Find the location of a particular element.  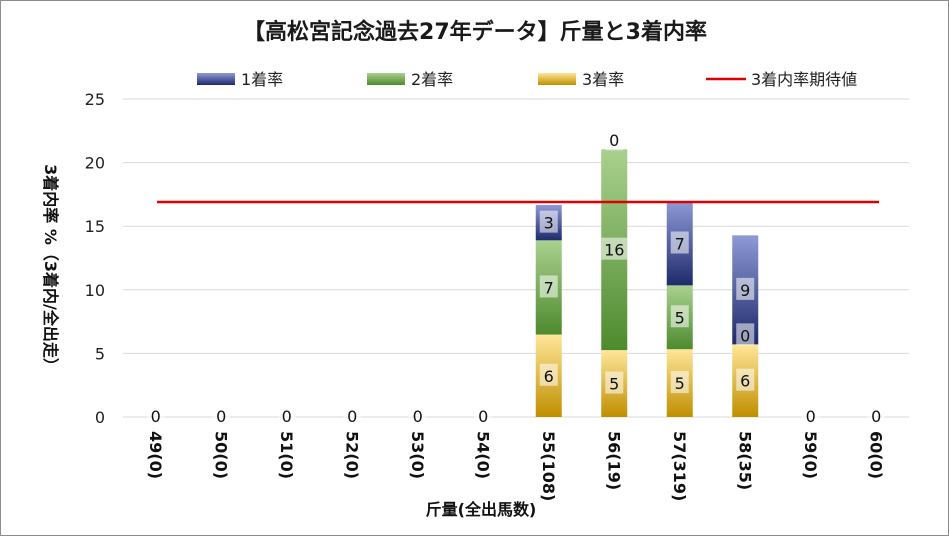

legend-label: 3着率 is located at coordinates (603, 79).